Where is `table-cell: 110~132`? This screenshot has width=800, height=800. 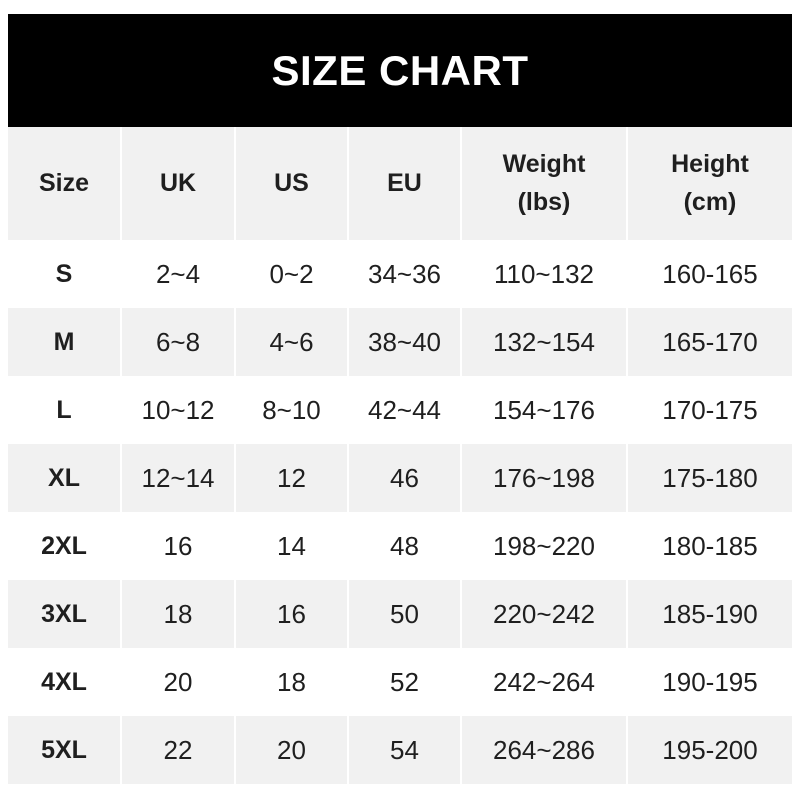
table-cell: 110~132 is located at coordinates (543, 274).